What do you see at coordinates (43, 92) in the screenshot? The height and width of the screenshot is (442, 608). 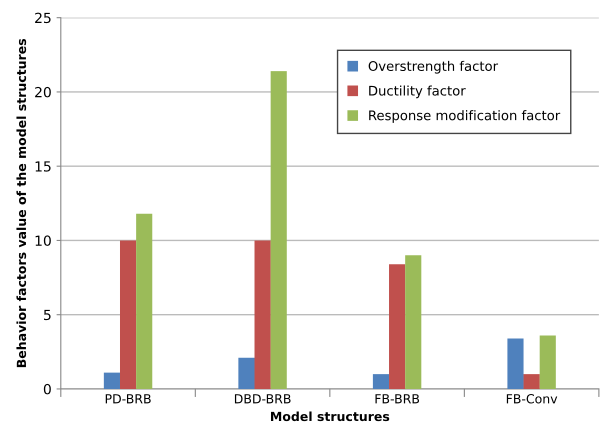 I see `y-tick-label: 20` at bounding box center [43, 92].